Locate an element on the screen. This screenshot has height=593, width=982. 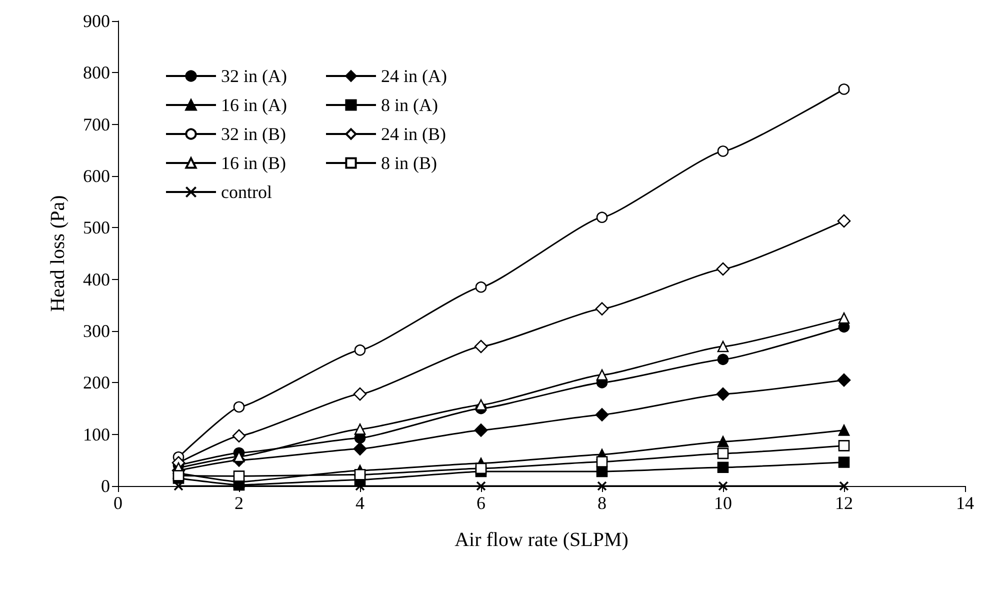
x-tick-label: 6 is located at coordinates (481, 503).